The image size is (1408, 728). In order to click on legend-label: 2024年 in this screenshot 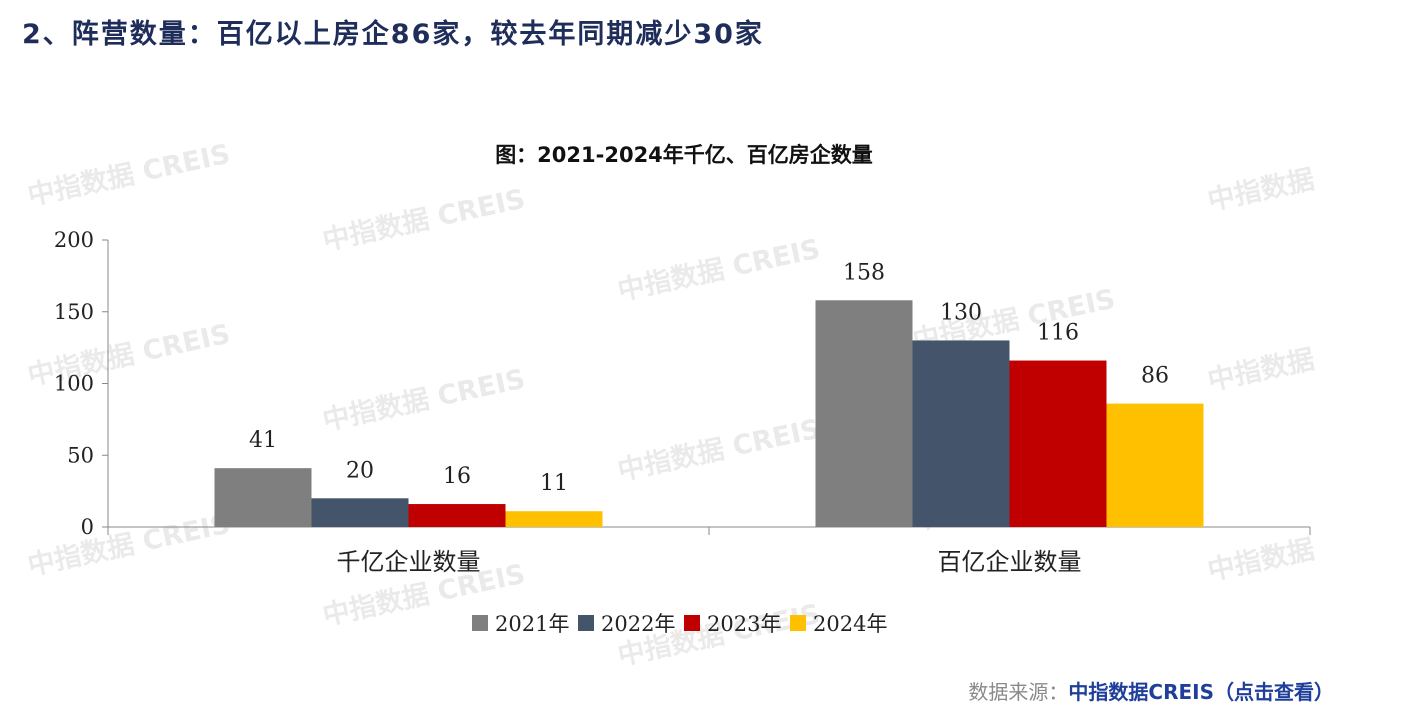, I will do `click(850, 624)`.